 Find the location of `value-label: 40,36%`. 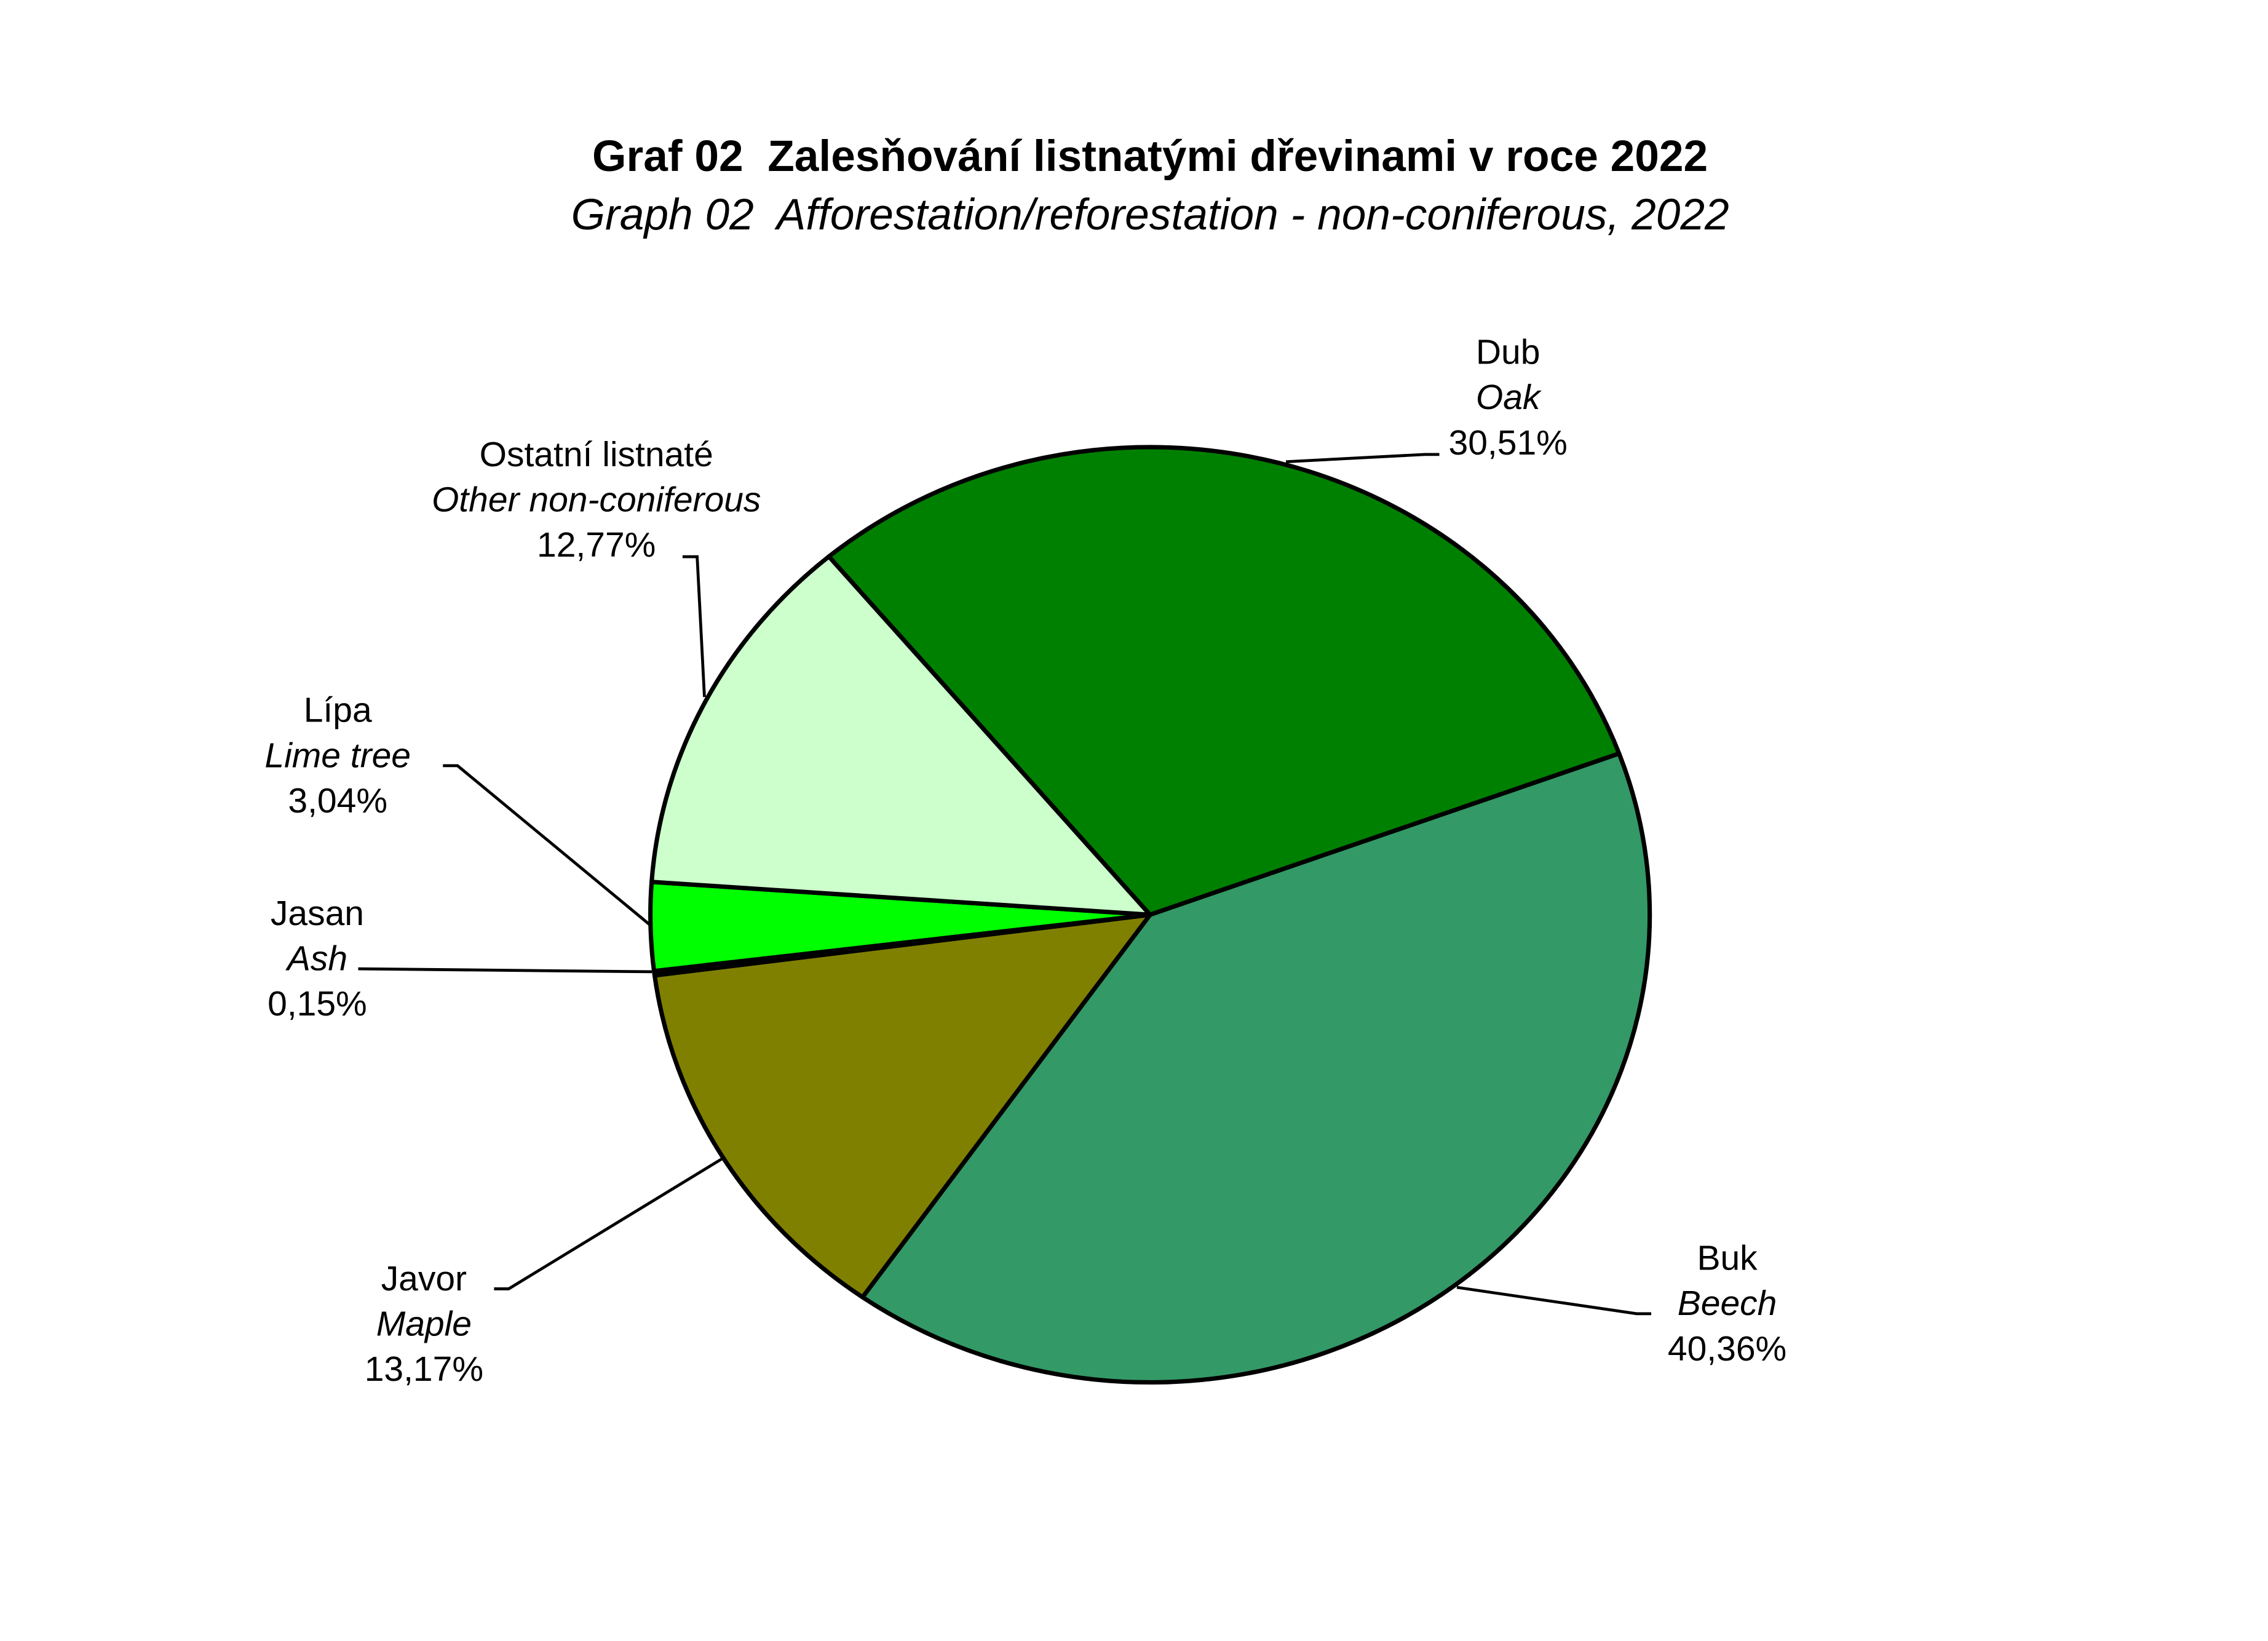

value-label: 40,36% is located at coordinates (1727, 1349).